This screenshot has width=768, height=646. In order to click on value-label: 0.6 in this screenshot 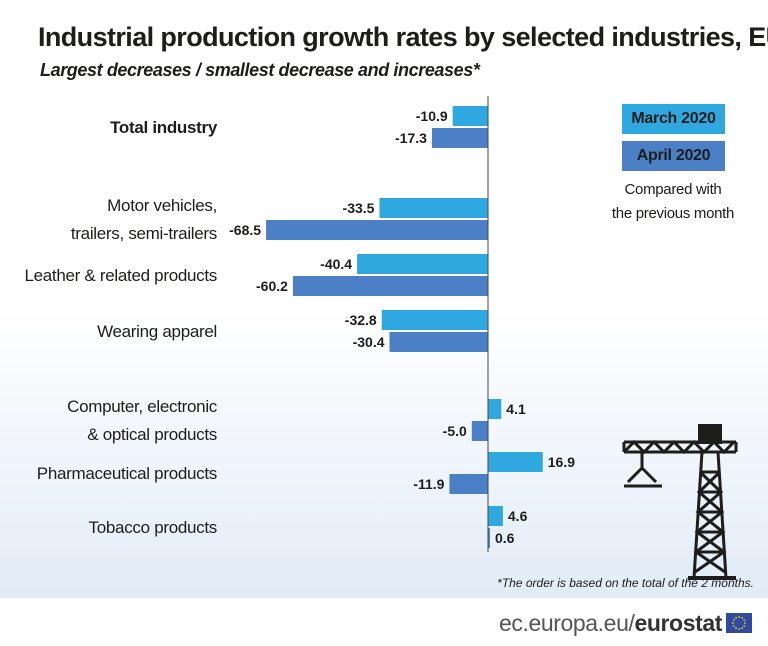, I will do `click(505, 538)`.